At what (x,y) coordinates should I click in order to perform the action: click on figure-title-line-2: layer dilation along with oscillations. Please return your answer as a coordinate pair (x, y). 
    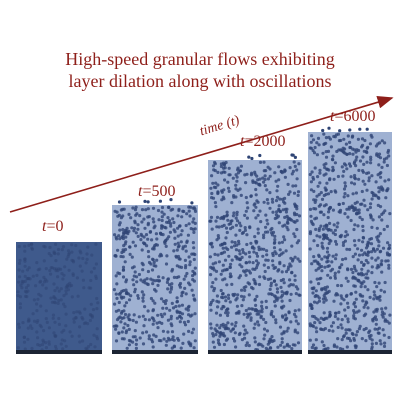
    Looking at the image, I should click on (200, 81).